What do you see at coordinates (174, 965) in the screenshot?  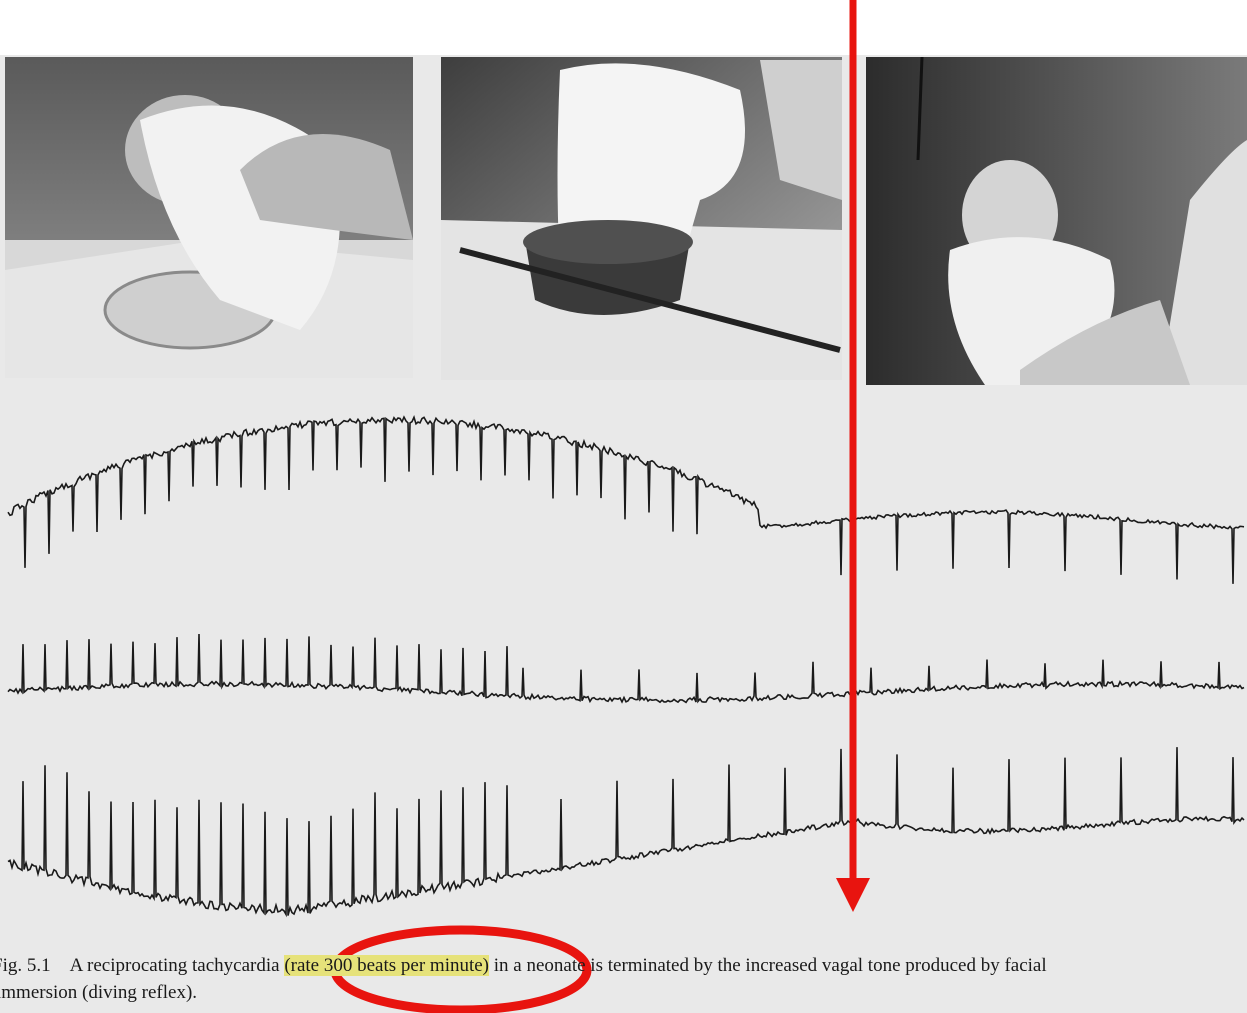 I see `caption-text: A reciprocating tachycardia` at bounding box center [174, 965].